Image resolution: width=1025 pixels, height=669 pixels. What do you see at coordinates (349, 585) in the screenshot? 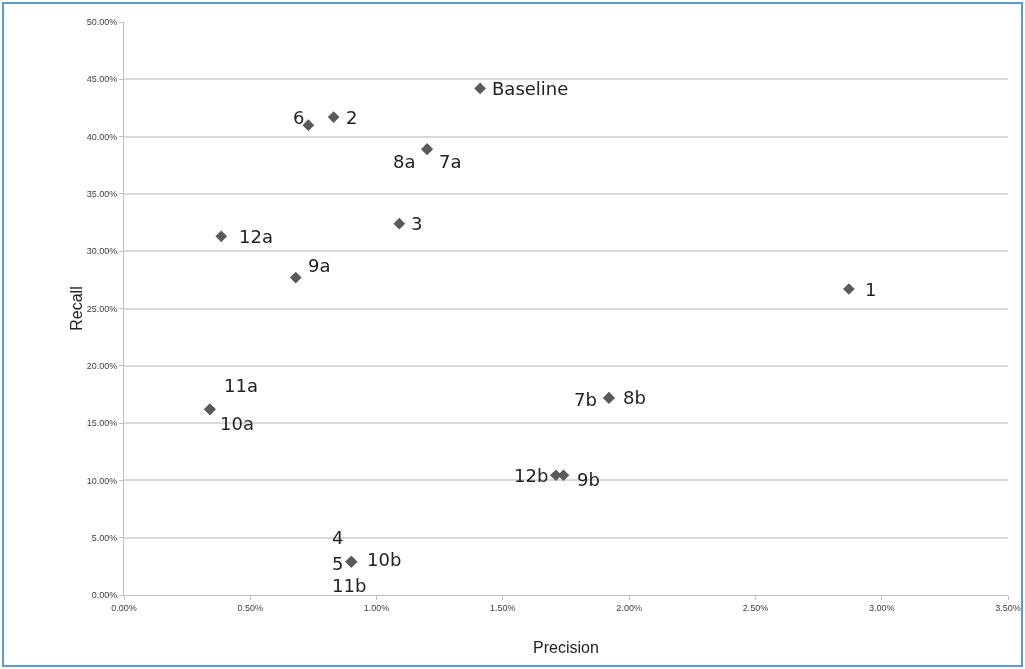
I see `annotation: 11b` at bounding box center [349, 585].